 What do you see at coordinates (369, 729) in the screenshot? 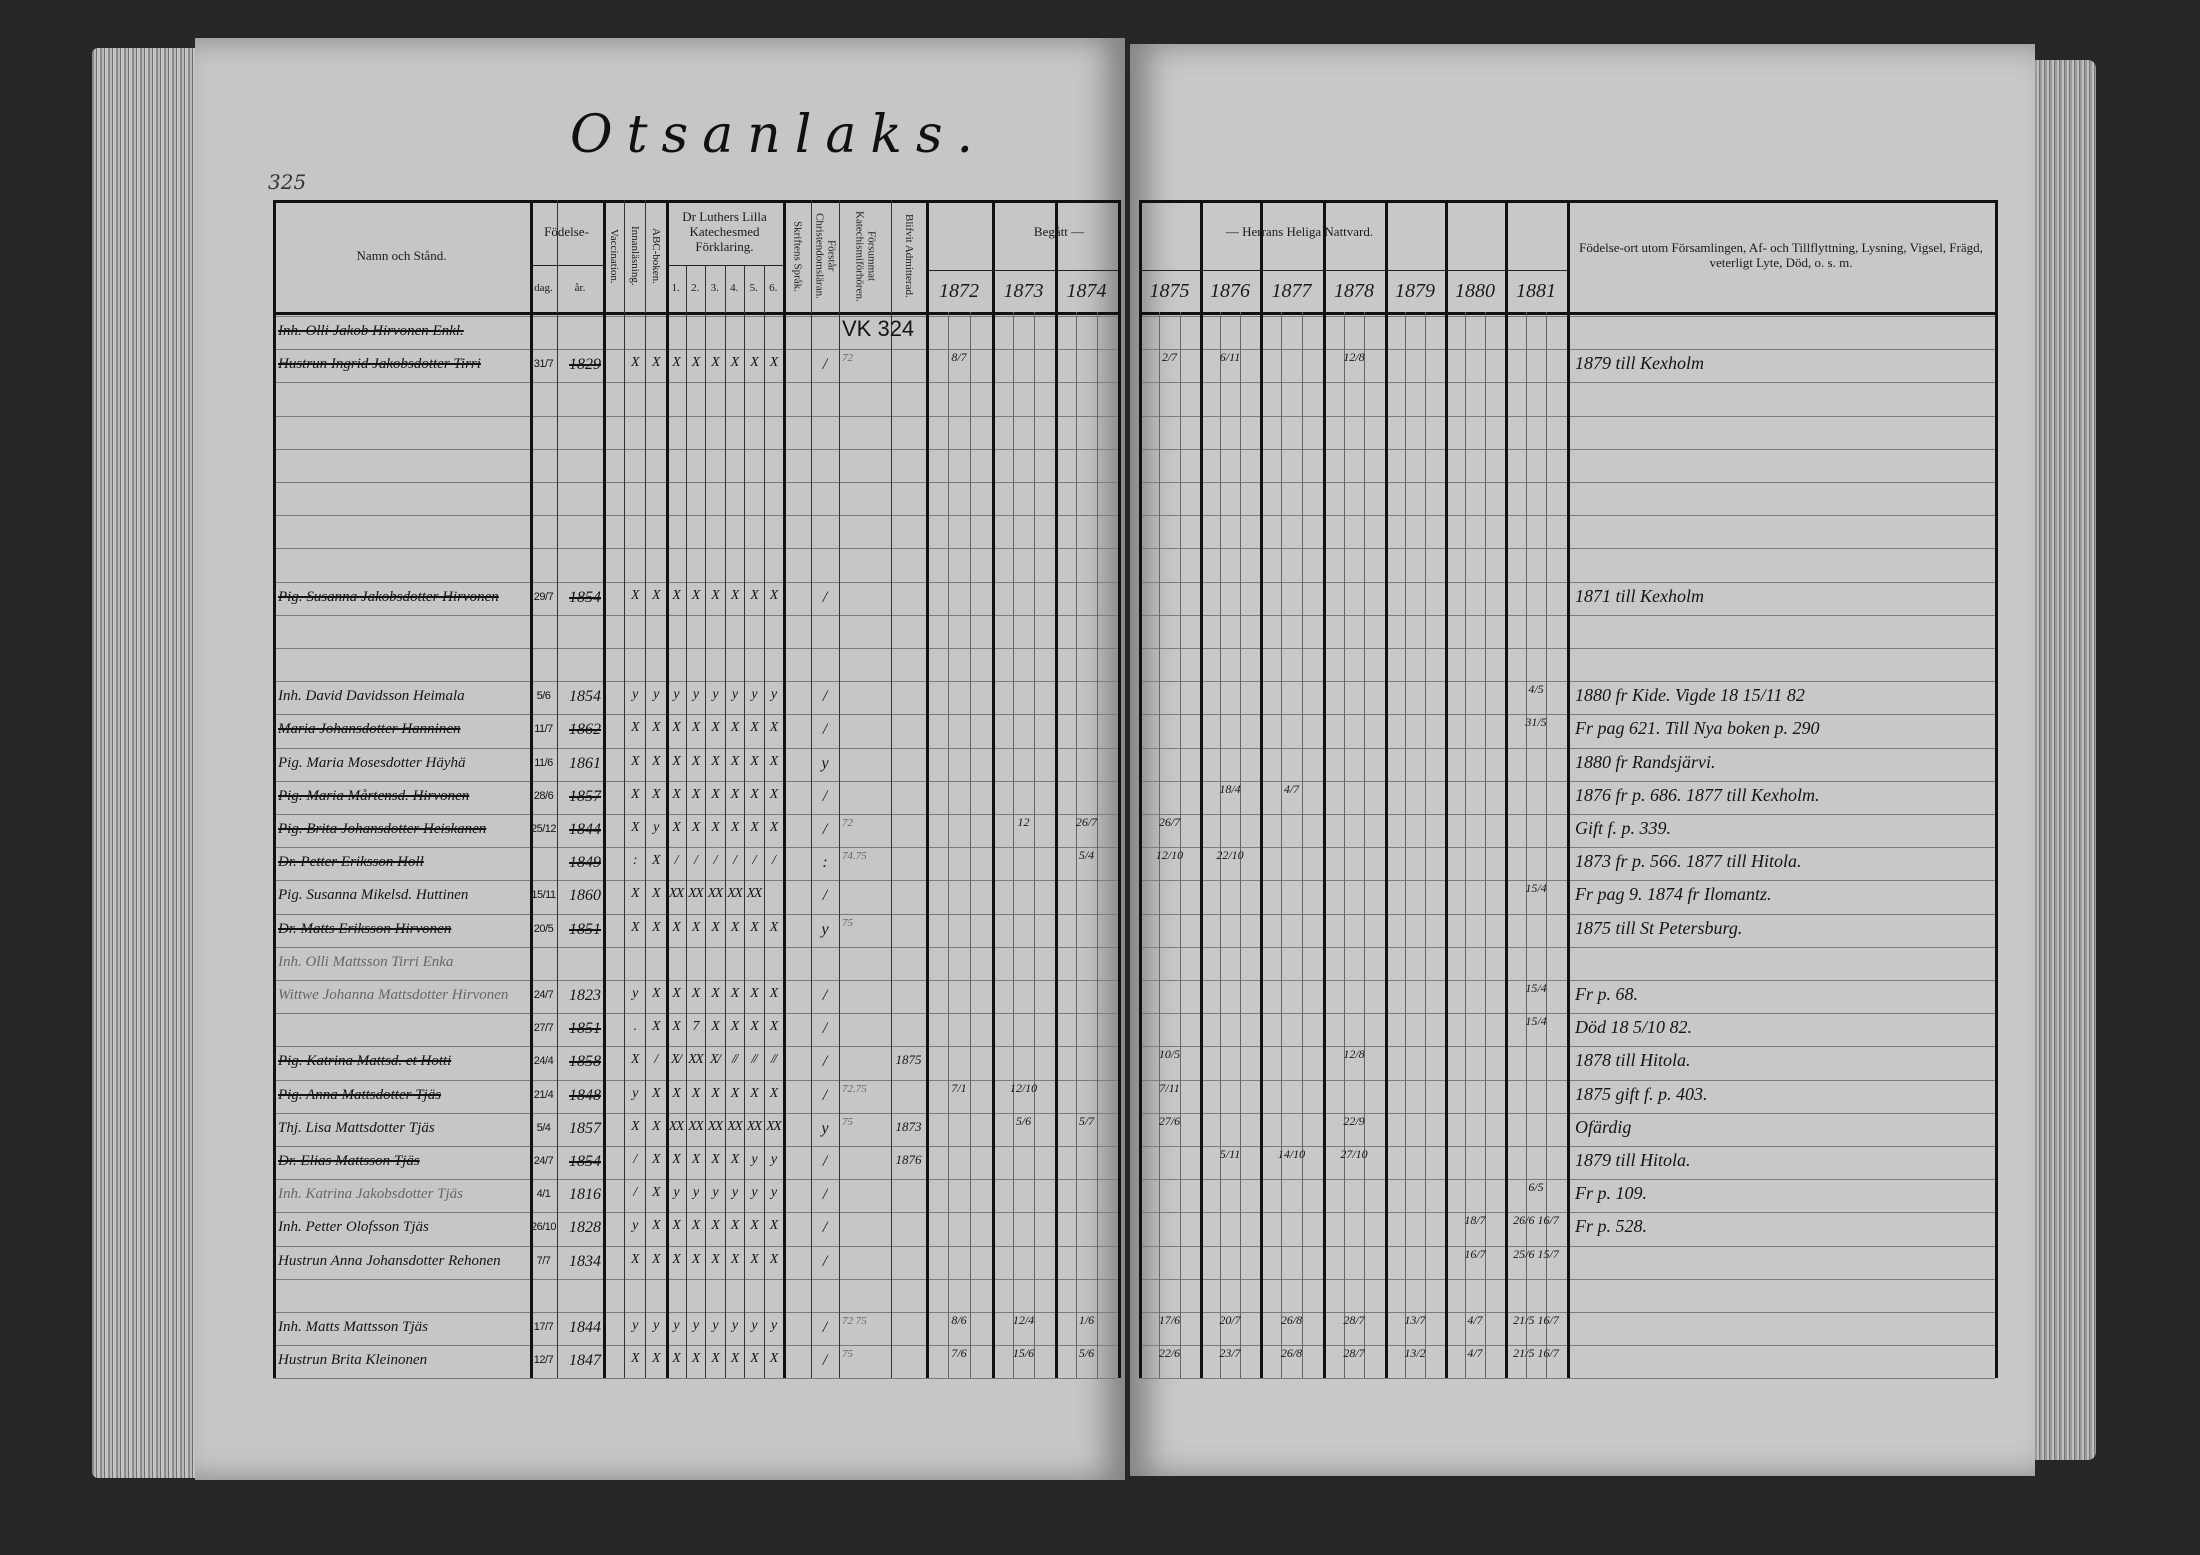
I see `person-name: Maria Johansdotter Hanninen` at bounding box center [369, 729].